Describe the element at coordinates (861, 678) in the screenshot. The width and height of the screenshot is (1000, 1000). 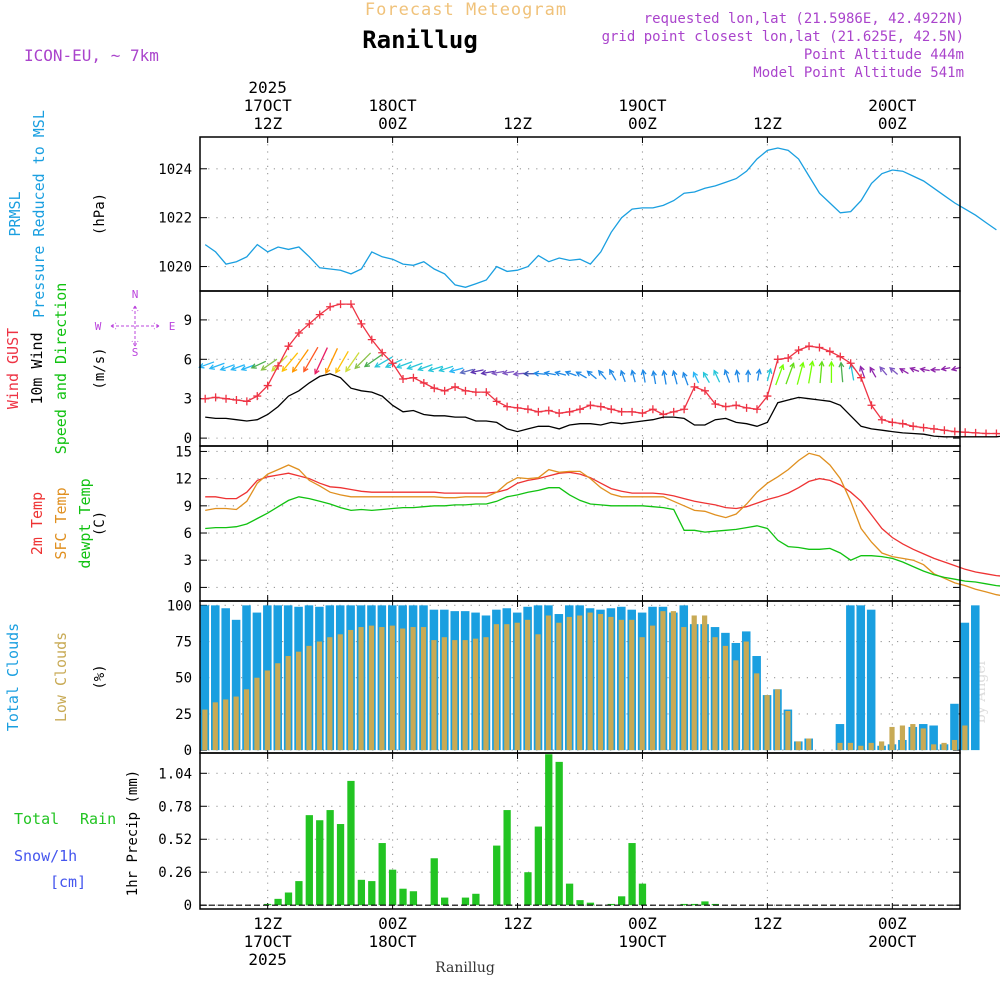
I see `total-cloud-bar` at that location.